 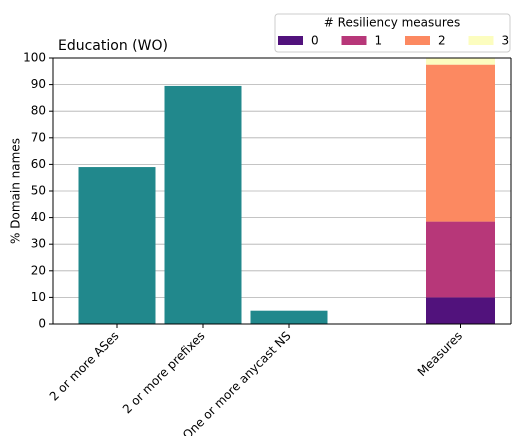 I want to click on chart-title: Education (WO), so click(x=113, y=46).